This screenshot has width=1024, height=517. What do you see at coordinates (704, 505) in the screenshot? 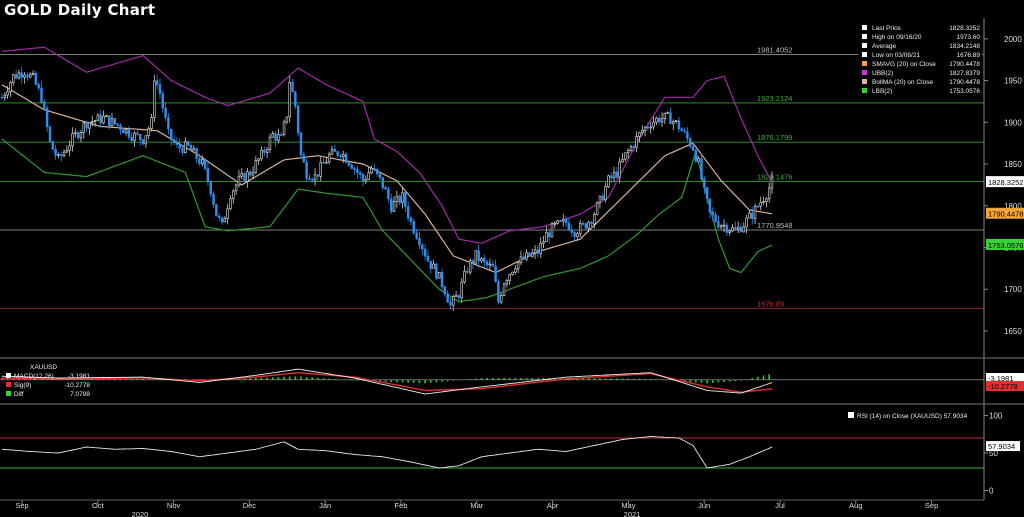
I see `x-tick-label: Jun` at bounding box center [704, 505].